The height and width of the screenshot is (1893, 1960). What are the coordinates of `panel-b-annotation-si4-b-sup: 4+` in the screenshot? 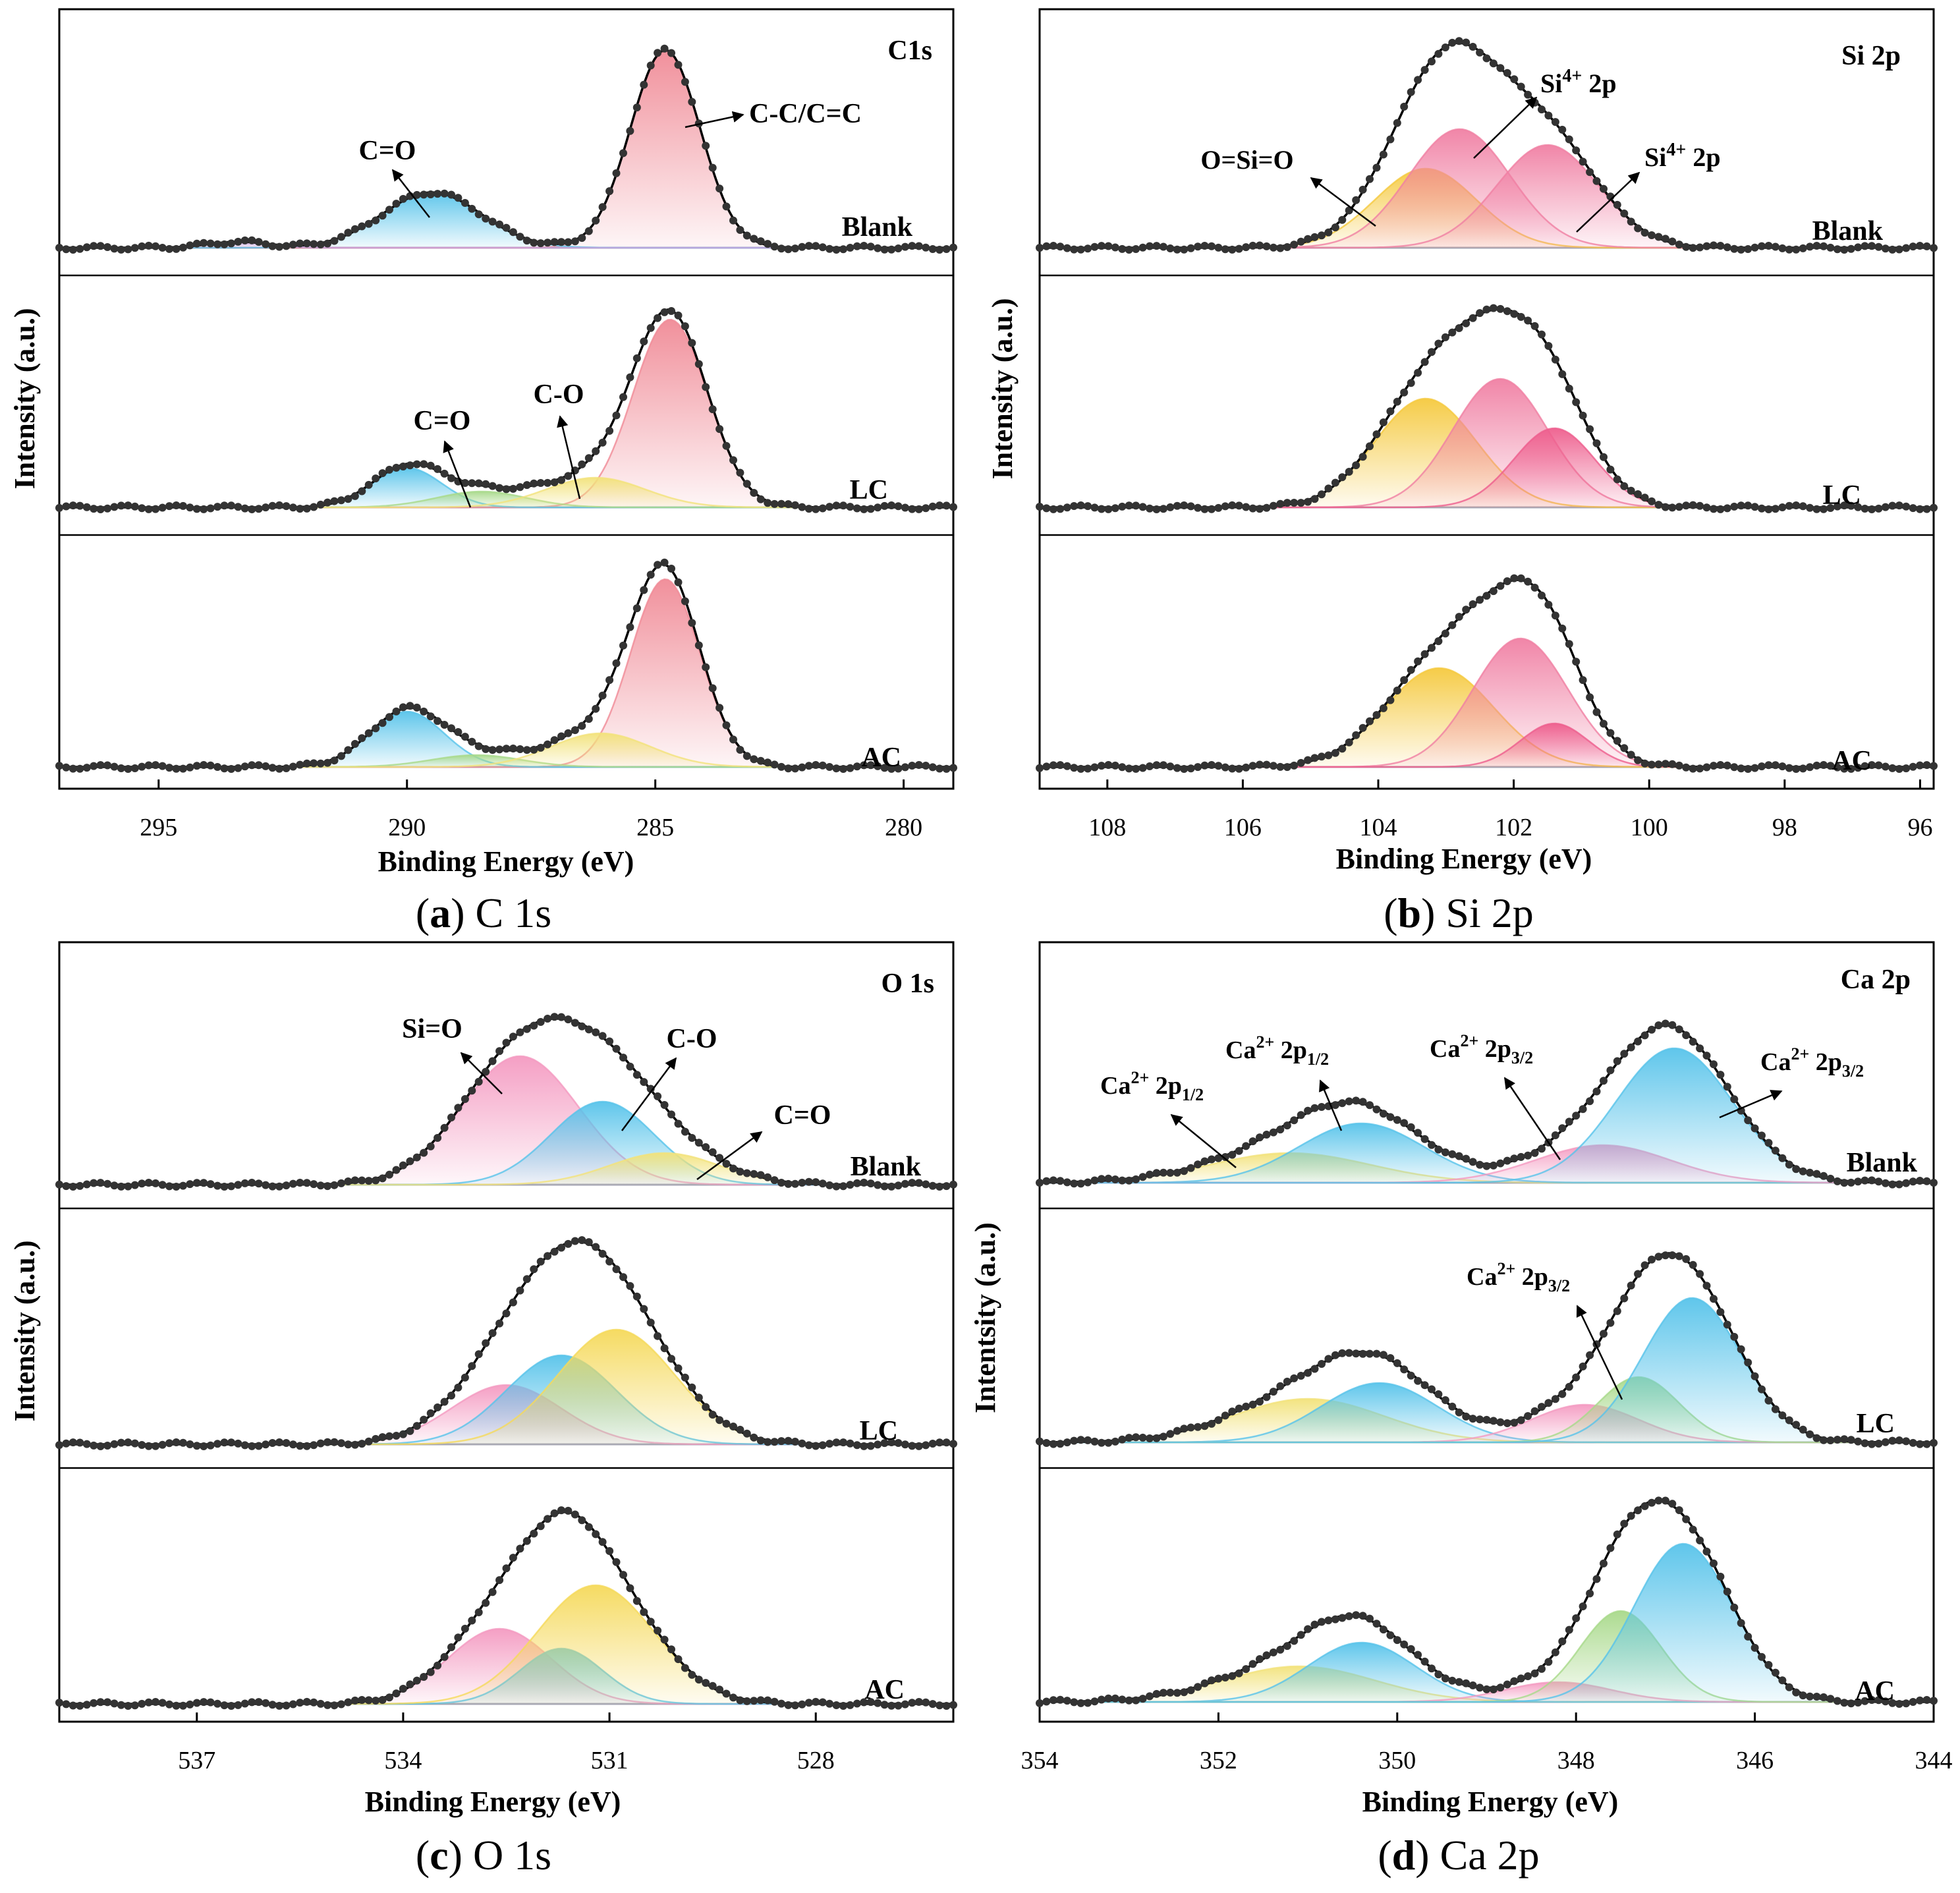 It's located at (1676, 150).